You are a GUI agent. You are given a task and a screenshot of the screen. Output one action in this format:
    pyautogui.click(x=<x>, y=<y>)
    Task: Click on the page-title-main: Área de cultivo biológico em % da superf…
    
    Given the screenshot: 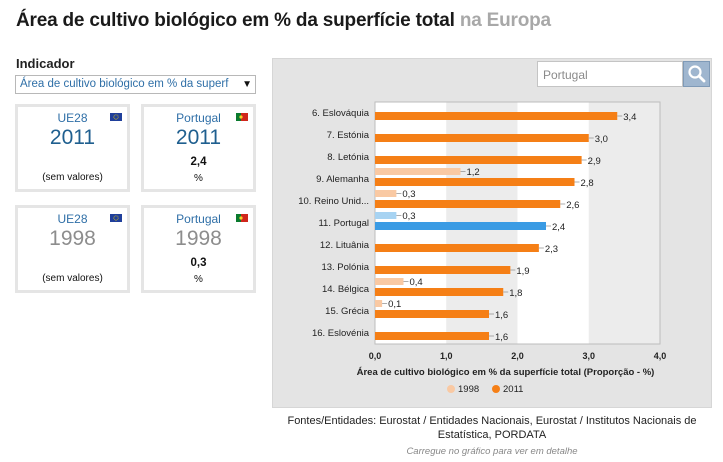 What is the action you would take?
    pyautogui.click(x=235, y=20)
    